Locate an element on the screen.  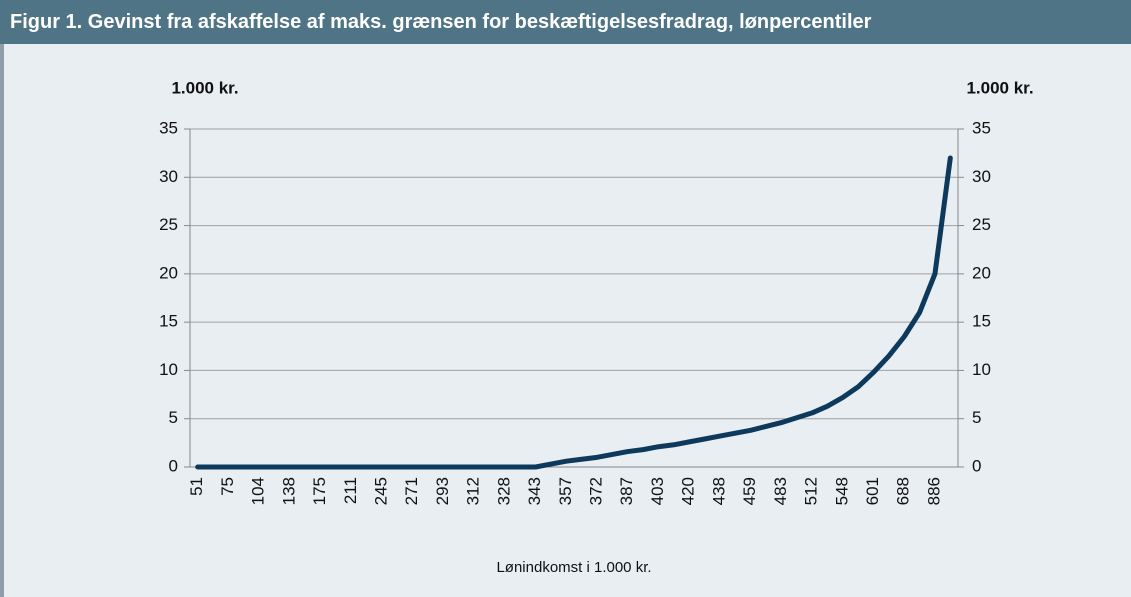
x-tick-label: 483 is located at coordinates (780, 491).